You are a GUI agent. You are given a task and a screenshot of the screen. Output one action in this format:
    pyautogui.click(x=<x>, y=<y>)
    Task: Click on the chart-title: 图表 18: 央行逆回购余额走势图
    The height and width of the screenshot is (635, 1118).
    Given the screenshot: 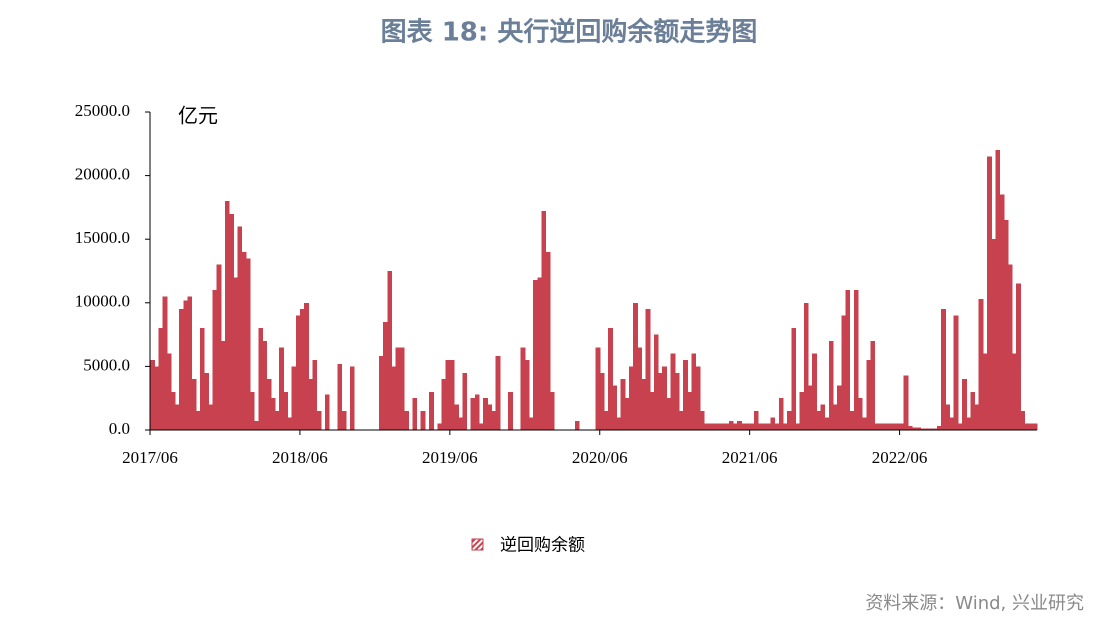 What is the action you would take?
    pyautogui.click(x=569, y=32)
    